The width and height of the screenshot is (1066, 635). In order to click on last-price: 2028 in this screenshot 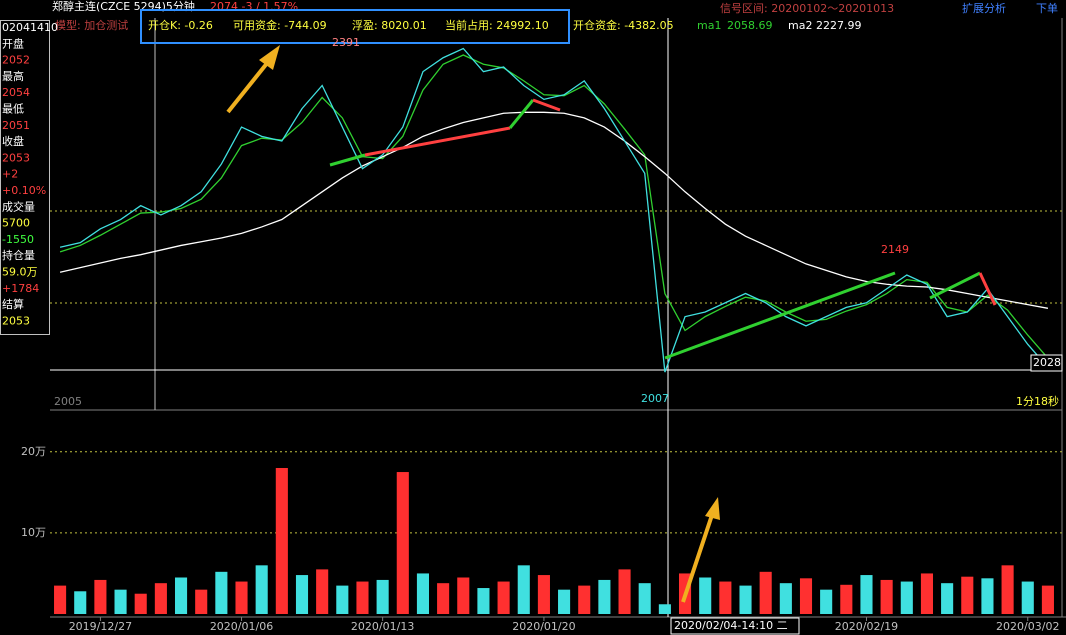, I will do `click(1047, 362)`.